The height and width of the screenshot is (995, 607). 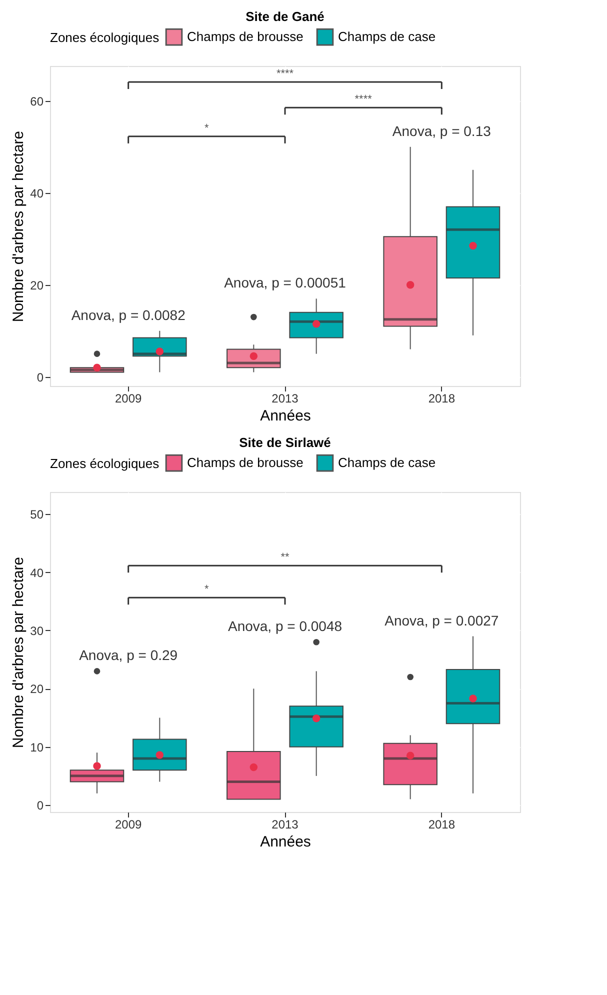 What do you see at coordinates (37, 747) in the screenshot?
I see `y-tick-label: 10` at bounding box center [37, 747].